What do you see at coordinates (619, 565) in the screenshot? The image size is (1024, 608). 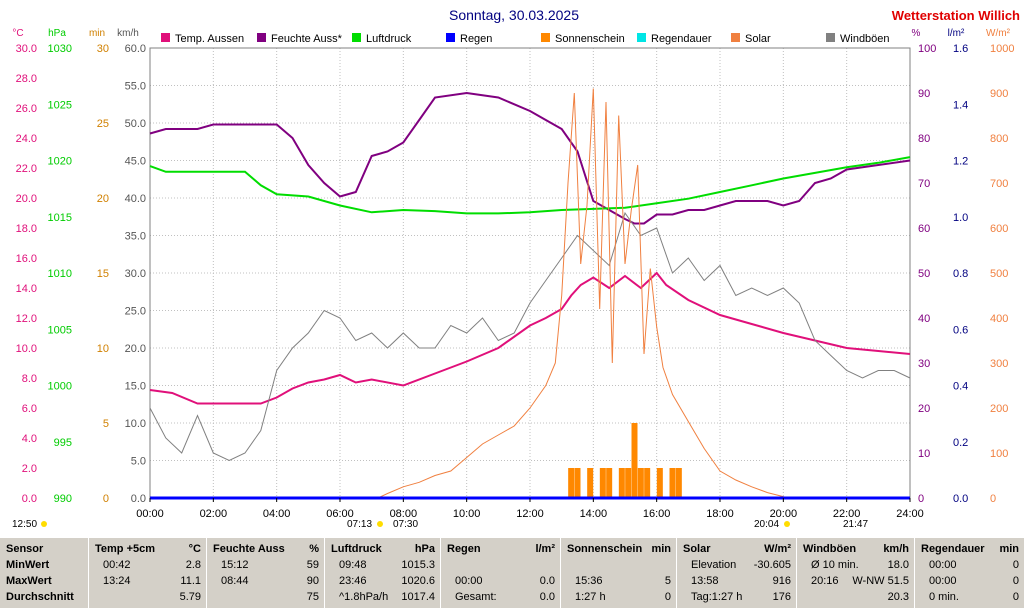 I see `stats-row` at bounding box center [619, 565].